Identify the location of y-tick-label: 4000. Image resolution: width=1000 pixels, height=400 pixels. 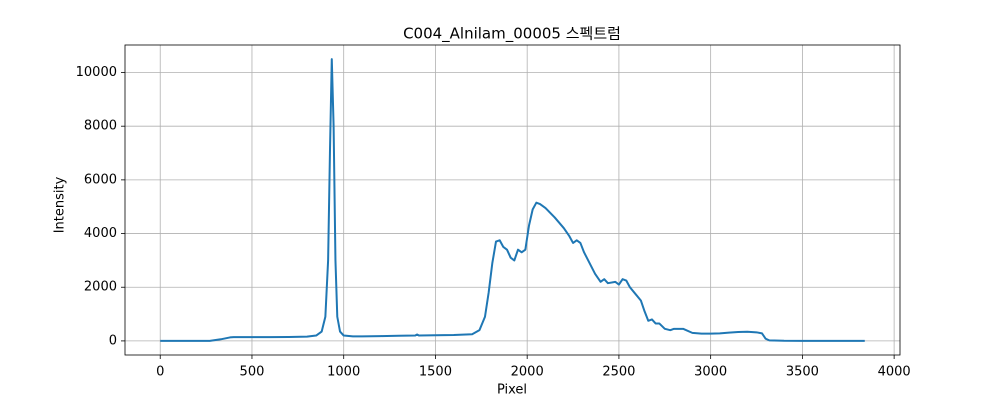
(100, 233).